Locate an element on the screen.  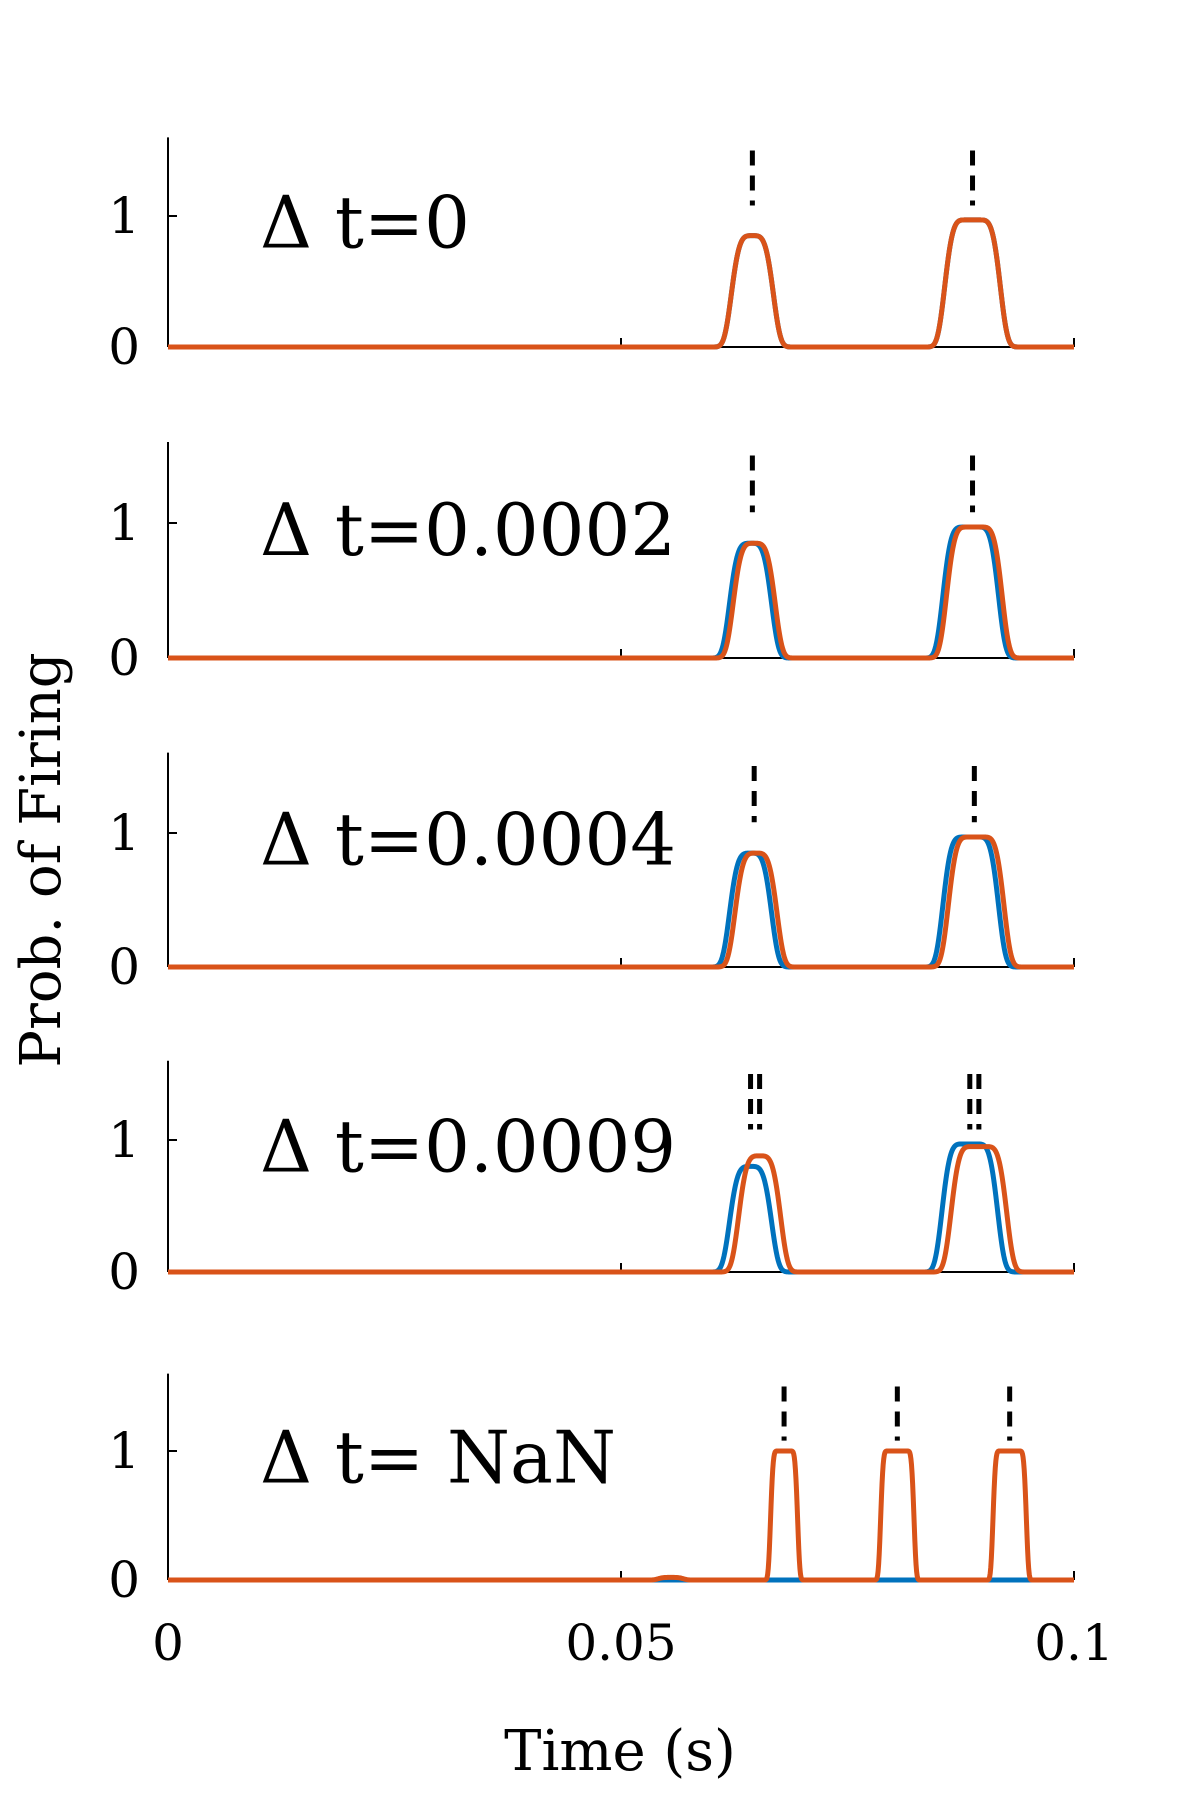
x-axis-title: Time (s) is located at coordinates (620, 1751).